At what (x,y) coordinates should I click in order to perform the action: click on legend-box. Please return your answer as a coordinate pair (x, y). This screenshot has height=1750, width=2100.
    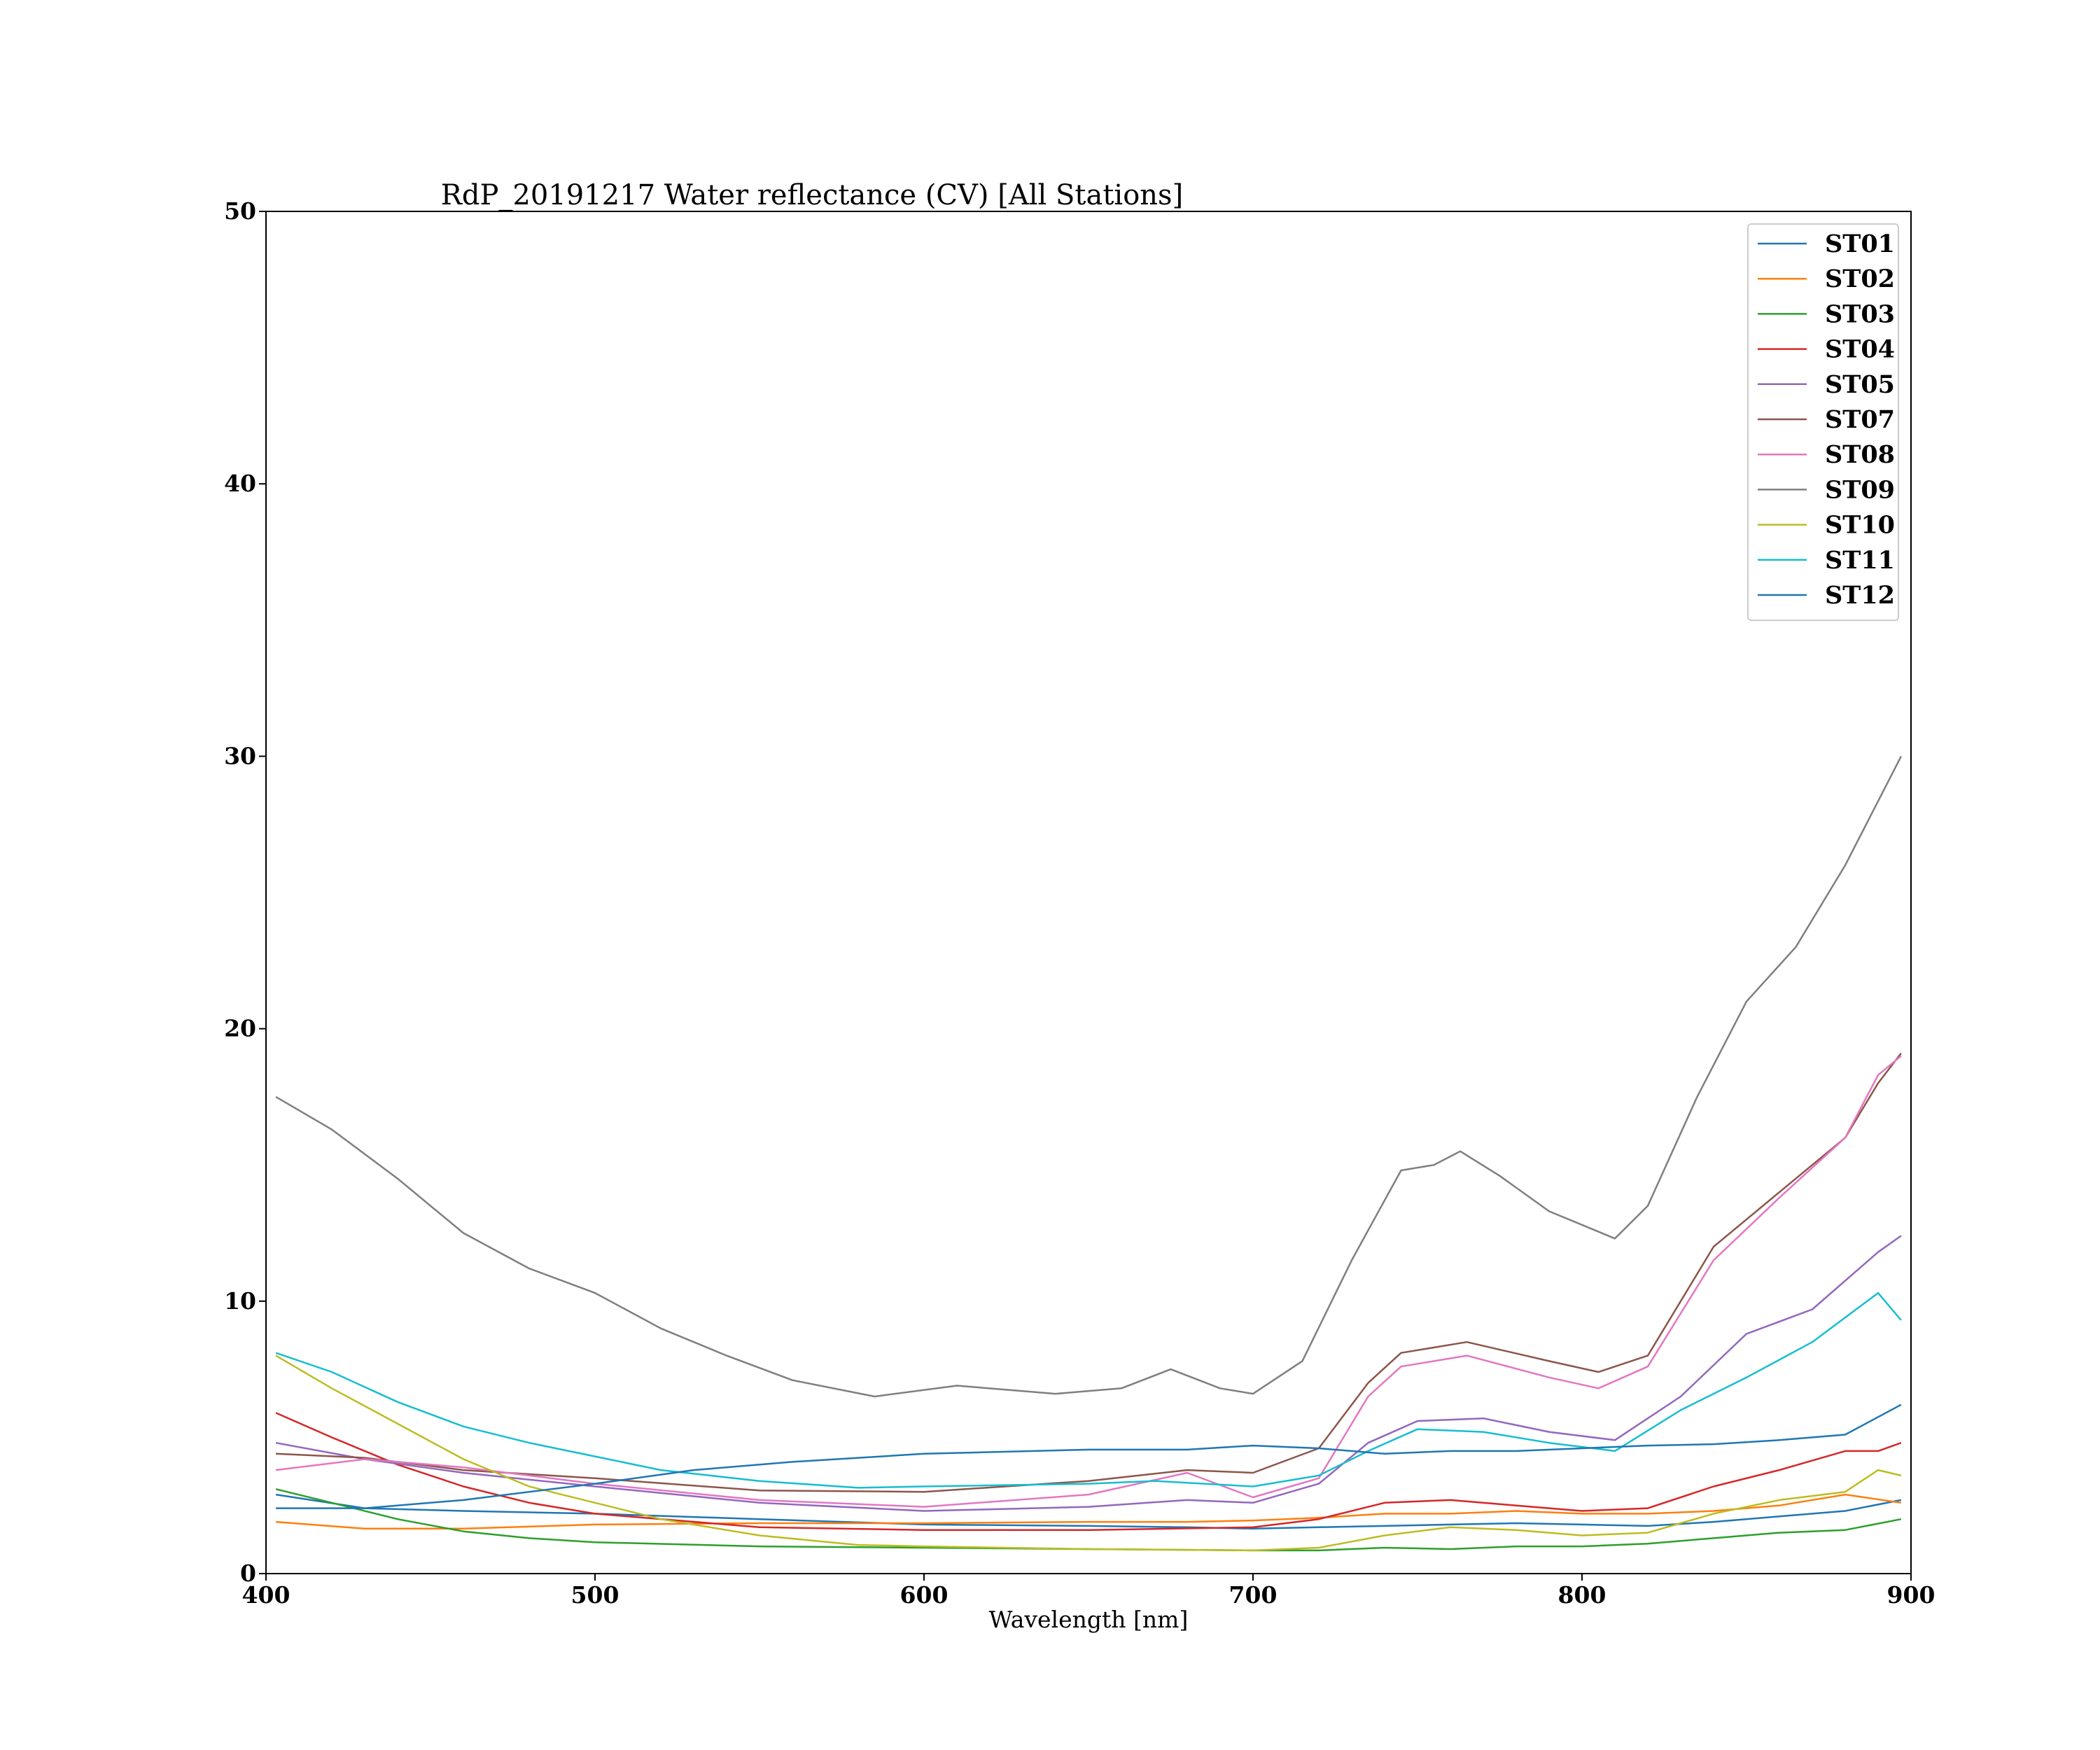
    Looking at the image, I should click on (1823, 422).